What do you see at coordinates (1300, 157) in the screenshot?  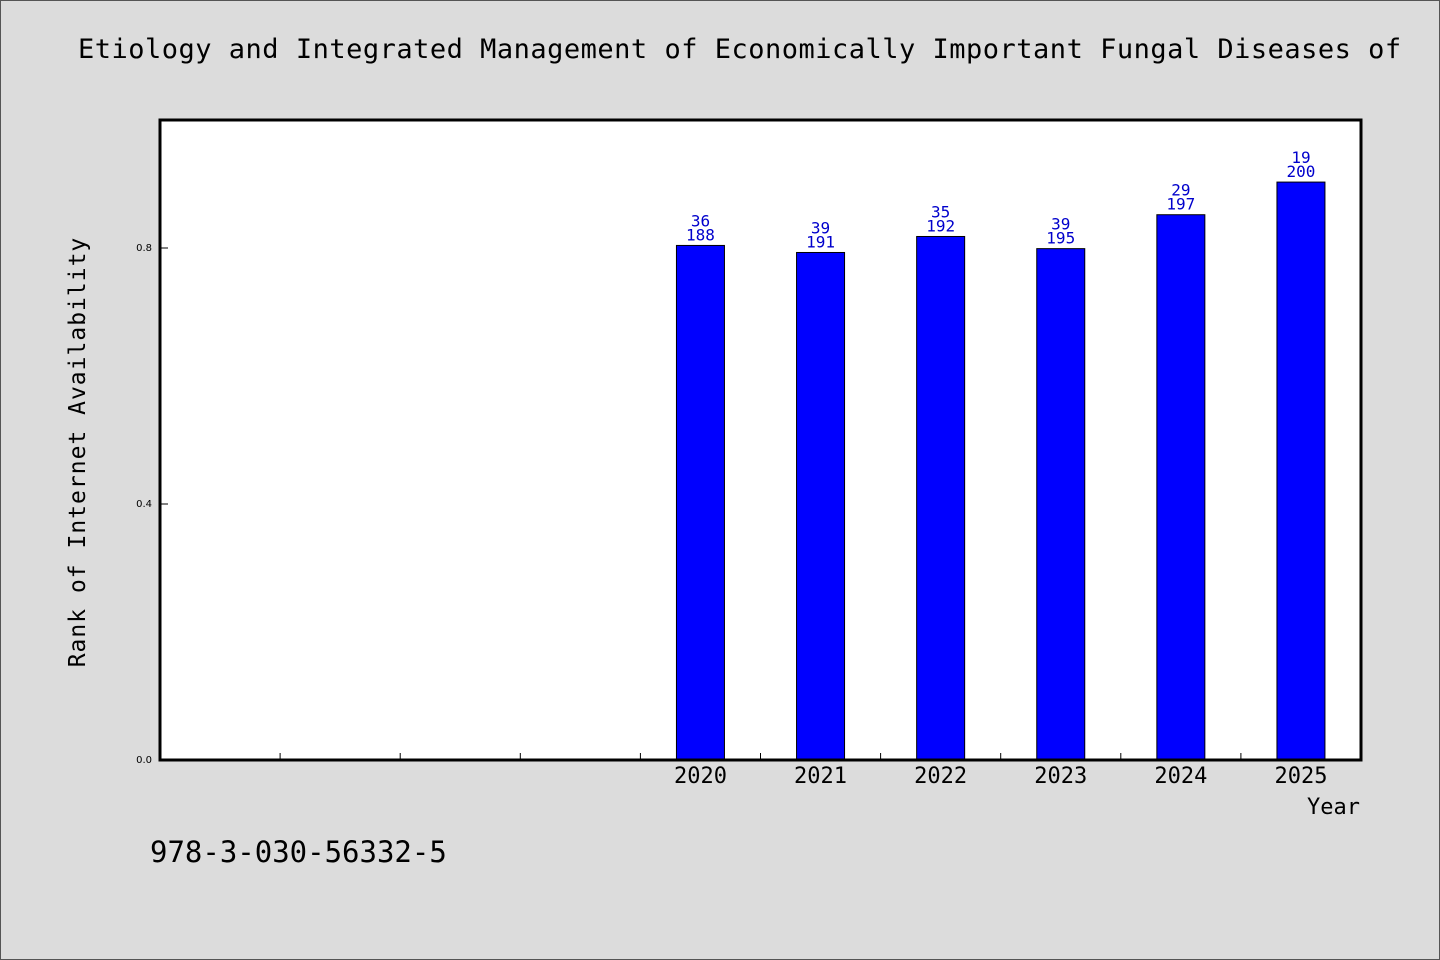 I see `bar-label-count: 19` at bounding box center [1300, 157].